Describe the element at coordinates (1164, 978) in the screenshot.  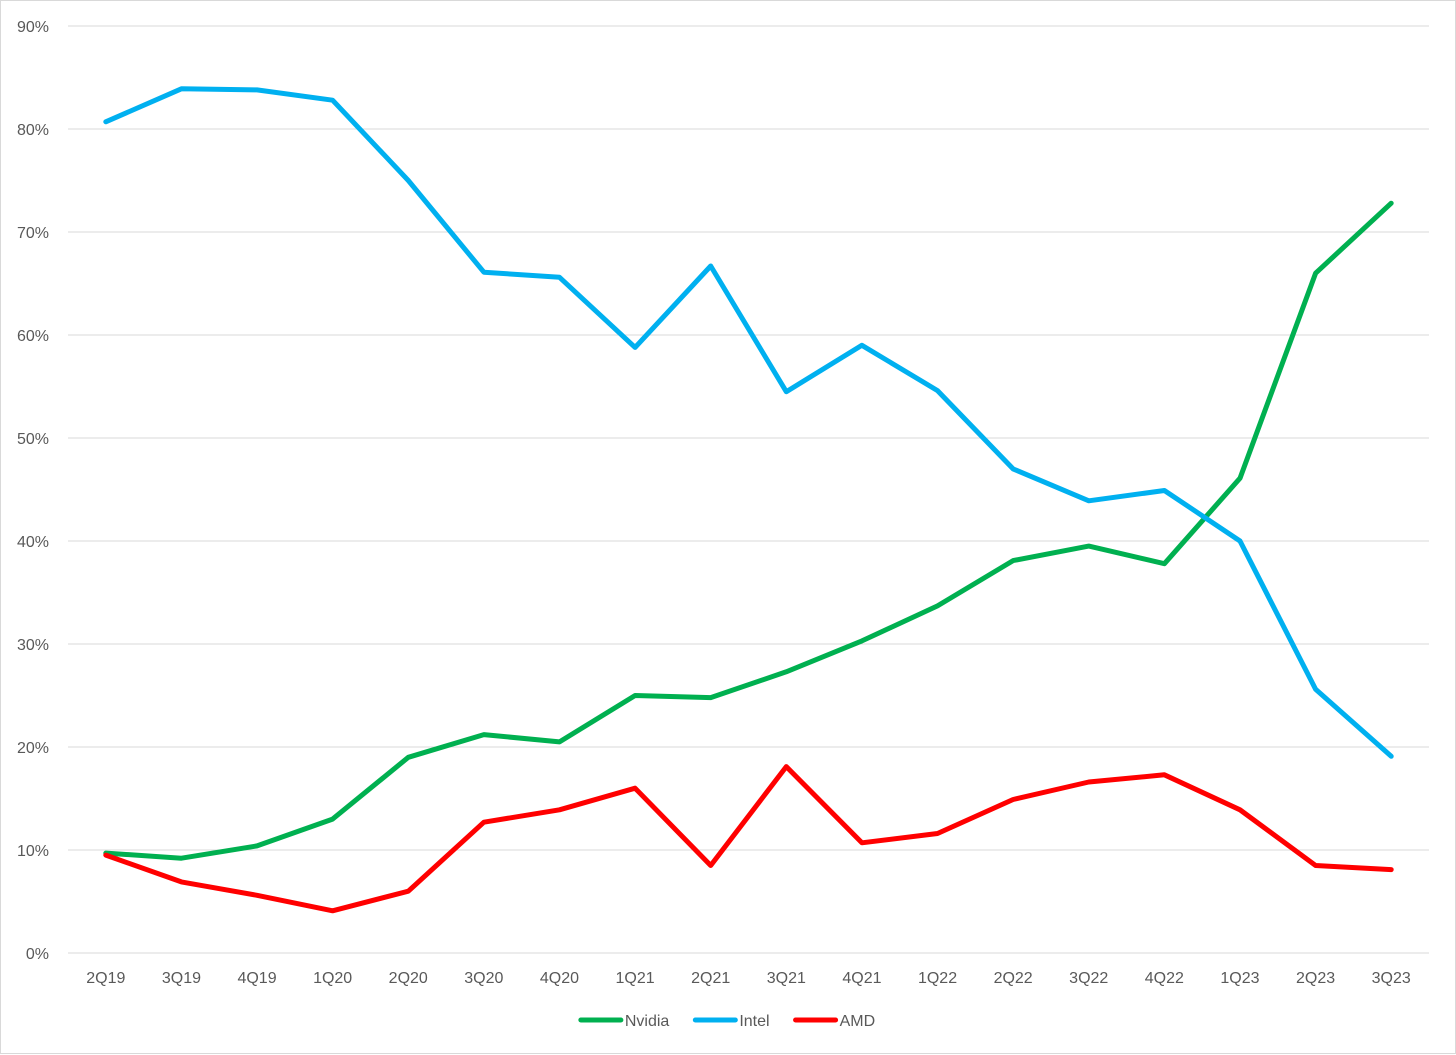
I see `x-tick-label: 4Q22` at that location.